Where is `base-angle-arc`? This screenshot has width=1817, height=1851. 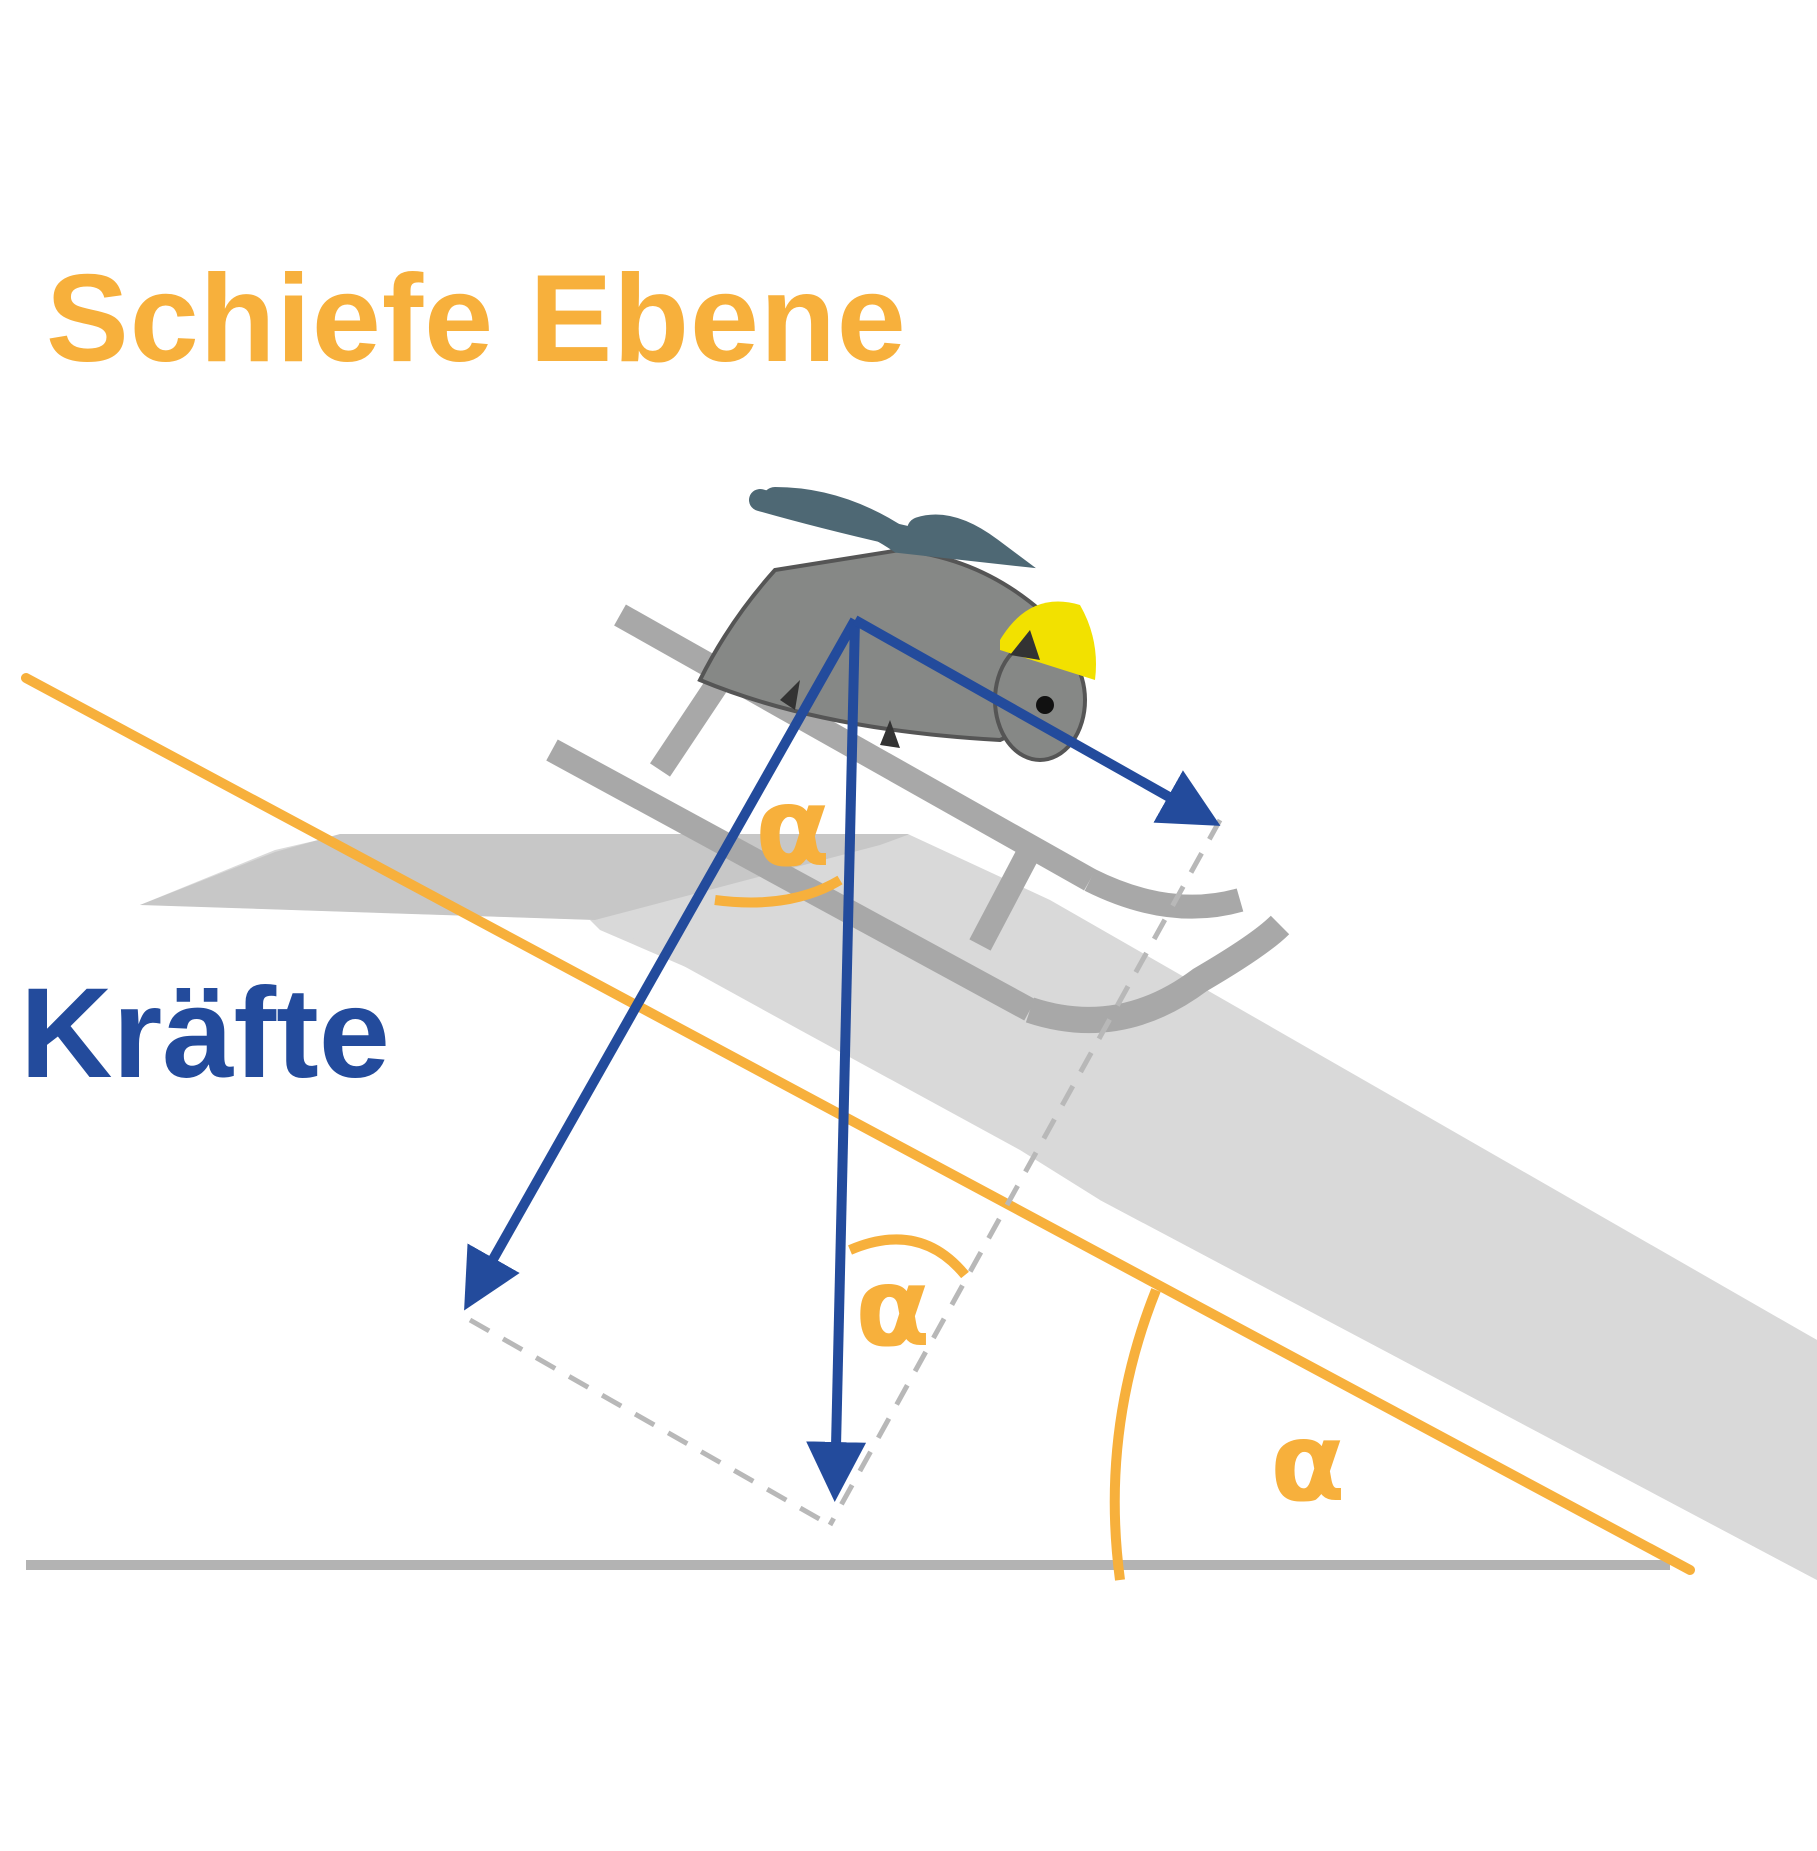
base-angle-arc is located at coordinates (1135, 1434).